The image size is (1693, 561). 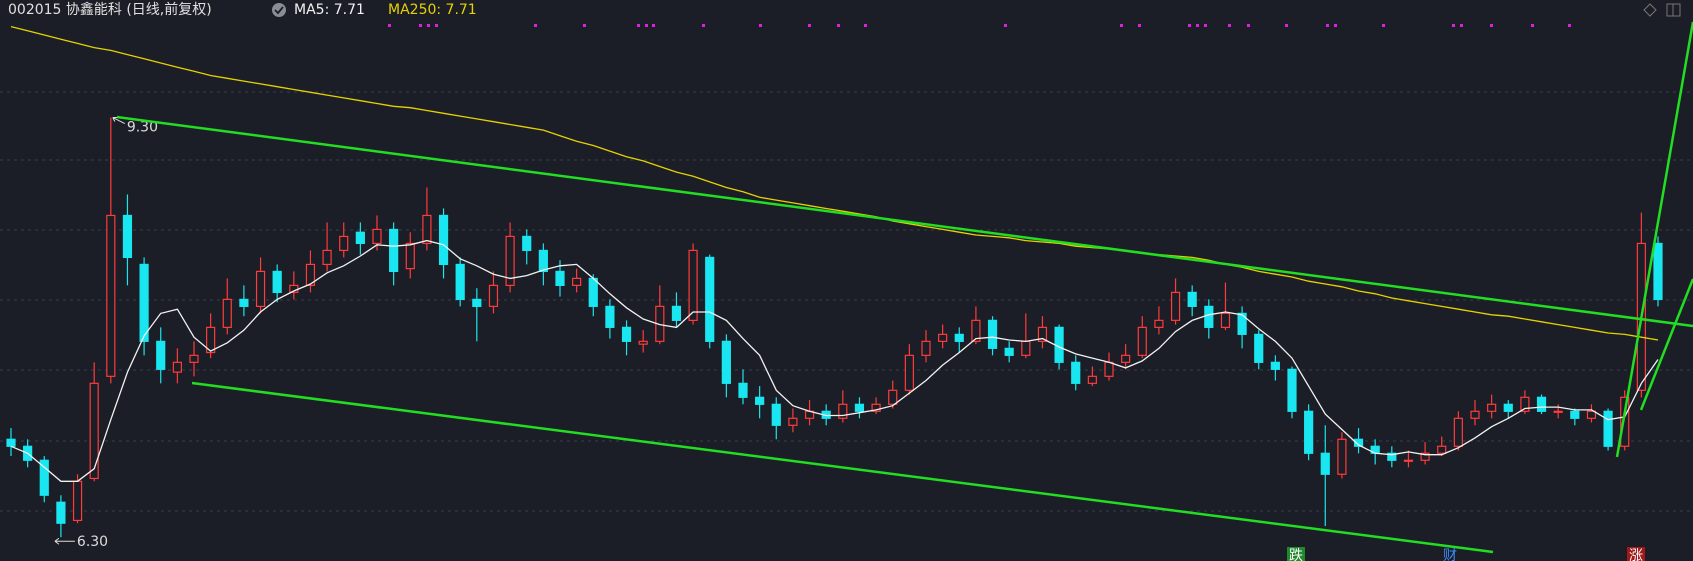 I want to click on event-dots, so click(x=979, y=25).